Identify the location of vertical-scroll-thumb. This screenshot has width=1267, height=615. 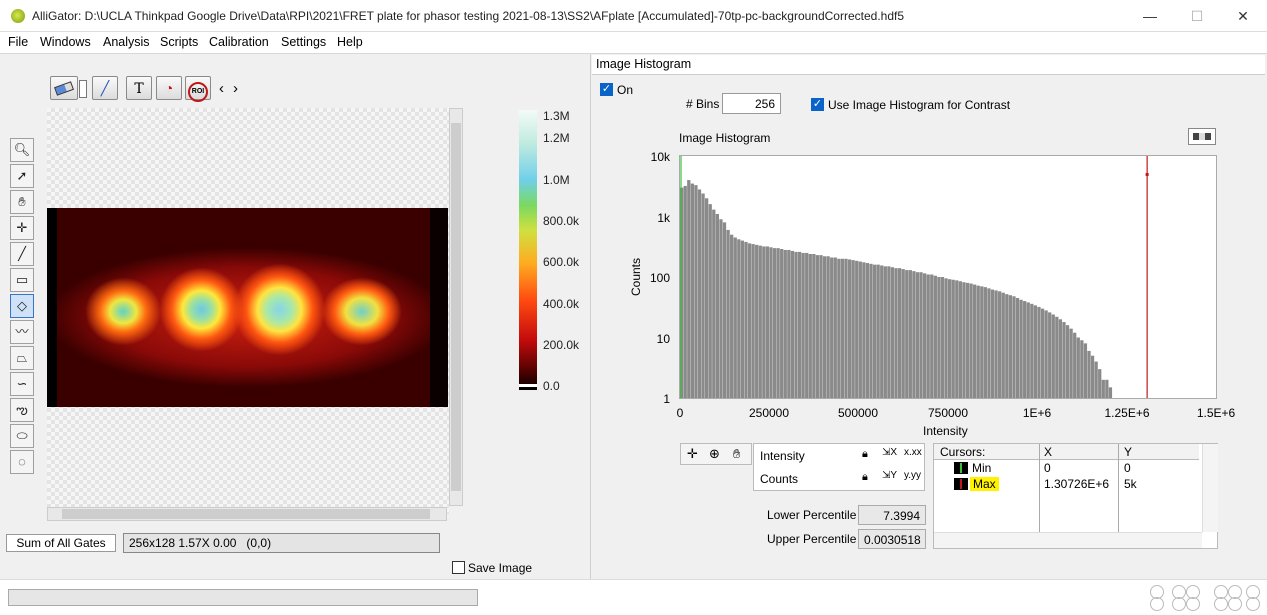
(456, 307).